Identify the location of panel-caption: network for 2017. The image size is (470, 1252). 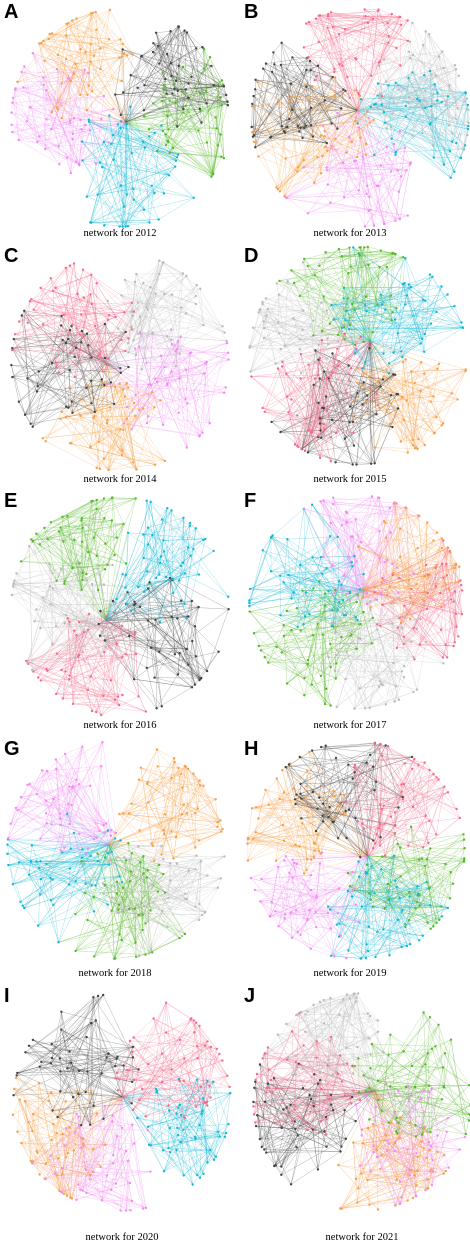
(350, 725).